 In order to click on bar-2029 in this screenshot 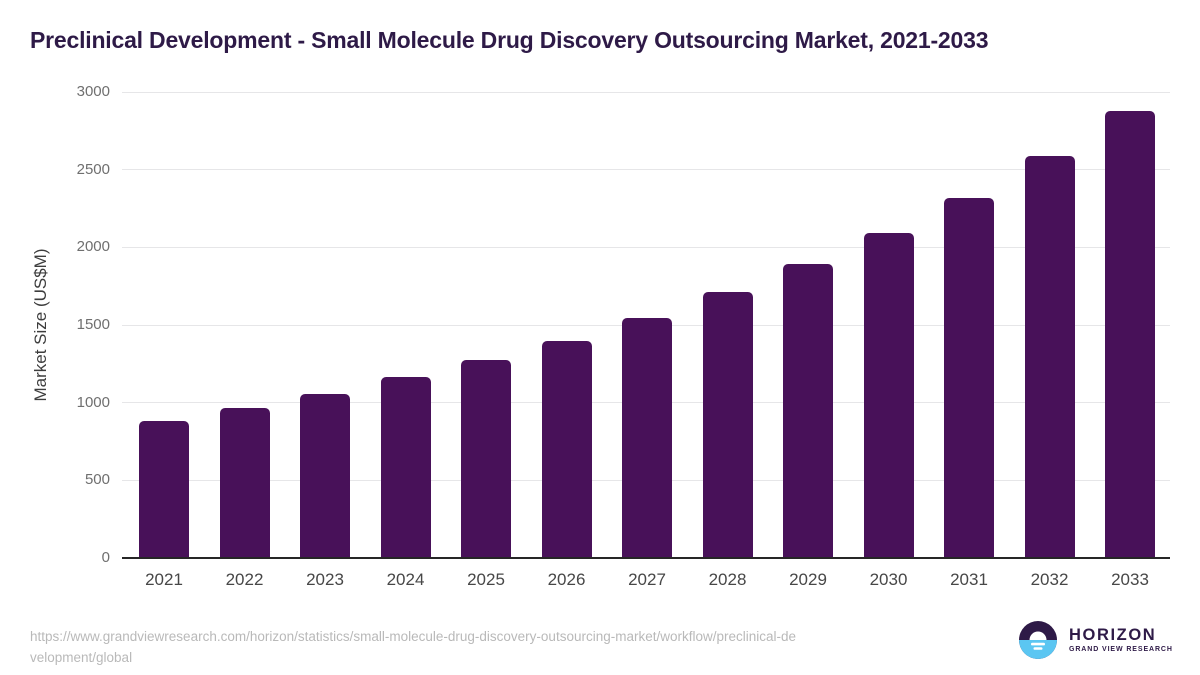, I will do `click(808, 411)`.